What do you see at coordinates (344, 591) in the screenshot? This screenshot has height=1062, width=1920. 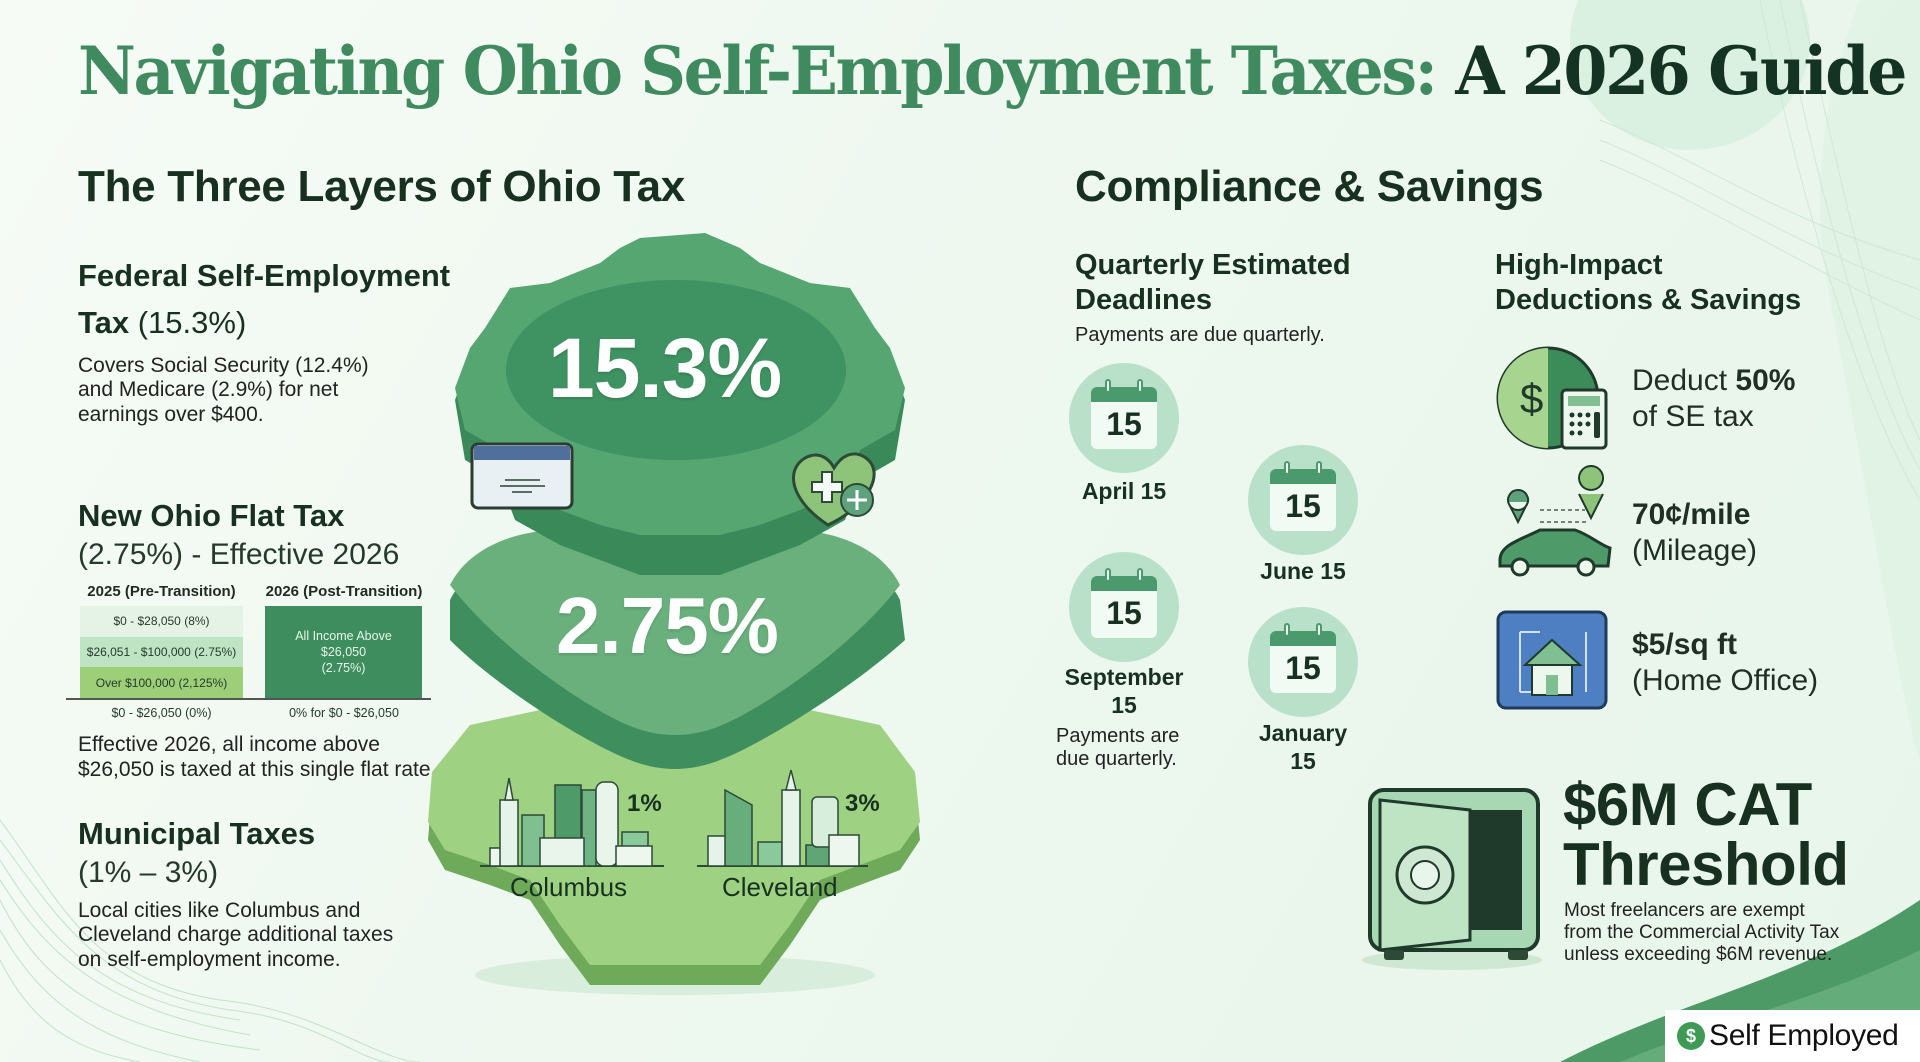 I see `header-2026: 2026 (Post-Transition)` at bounding box center [344, 591].